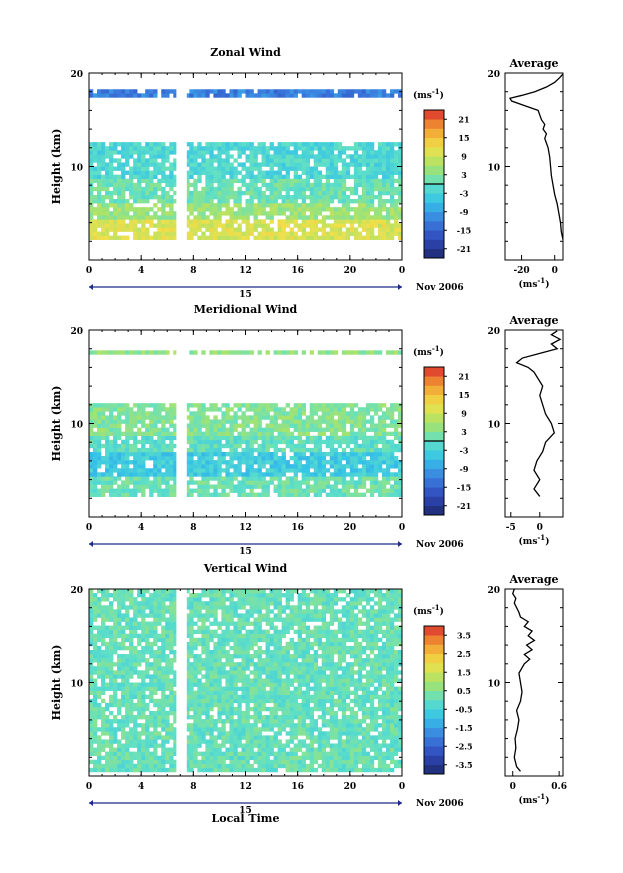 The height and width of the screenshot is (873, 623). Describe the element at coordinates (141, 271) in the screenshot. I see `zonal-xtick-label: 4` at that location.